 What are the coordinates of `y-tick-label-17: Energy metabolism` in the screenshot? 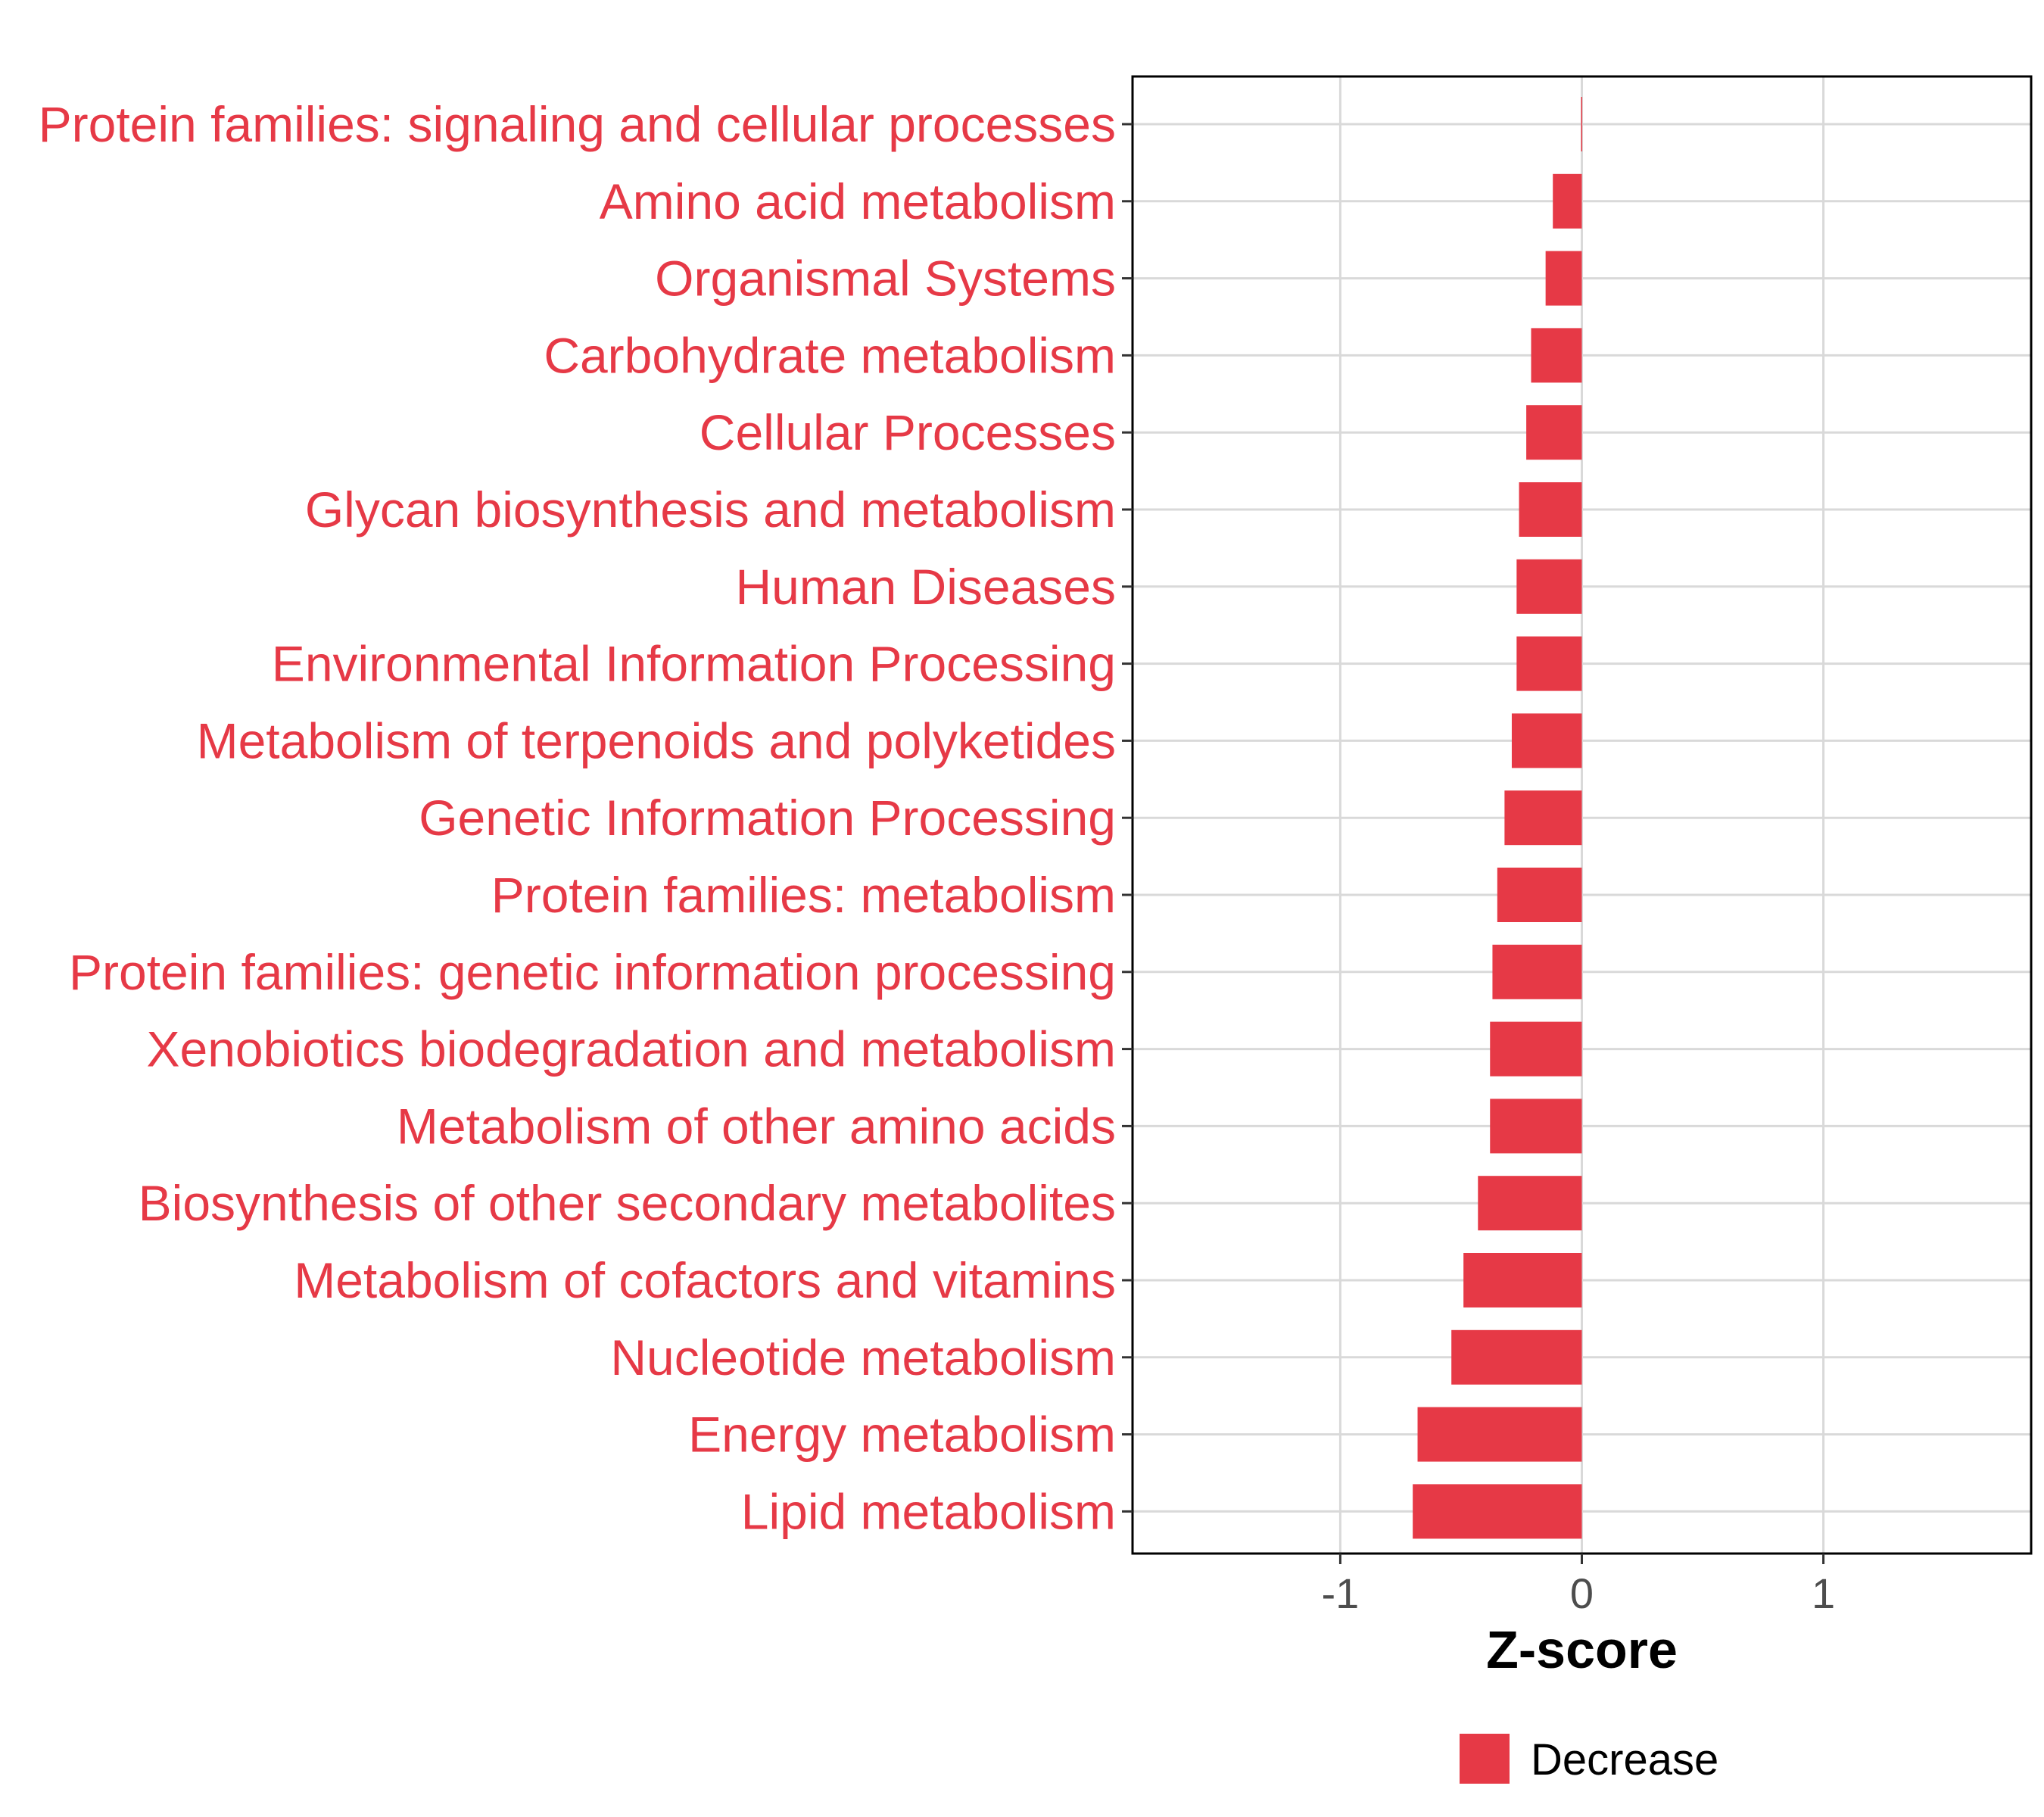 It's located at (902, 1435).